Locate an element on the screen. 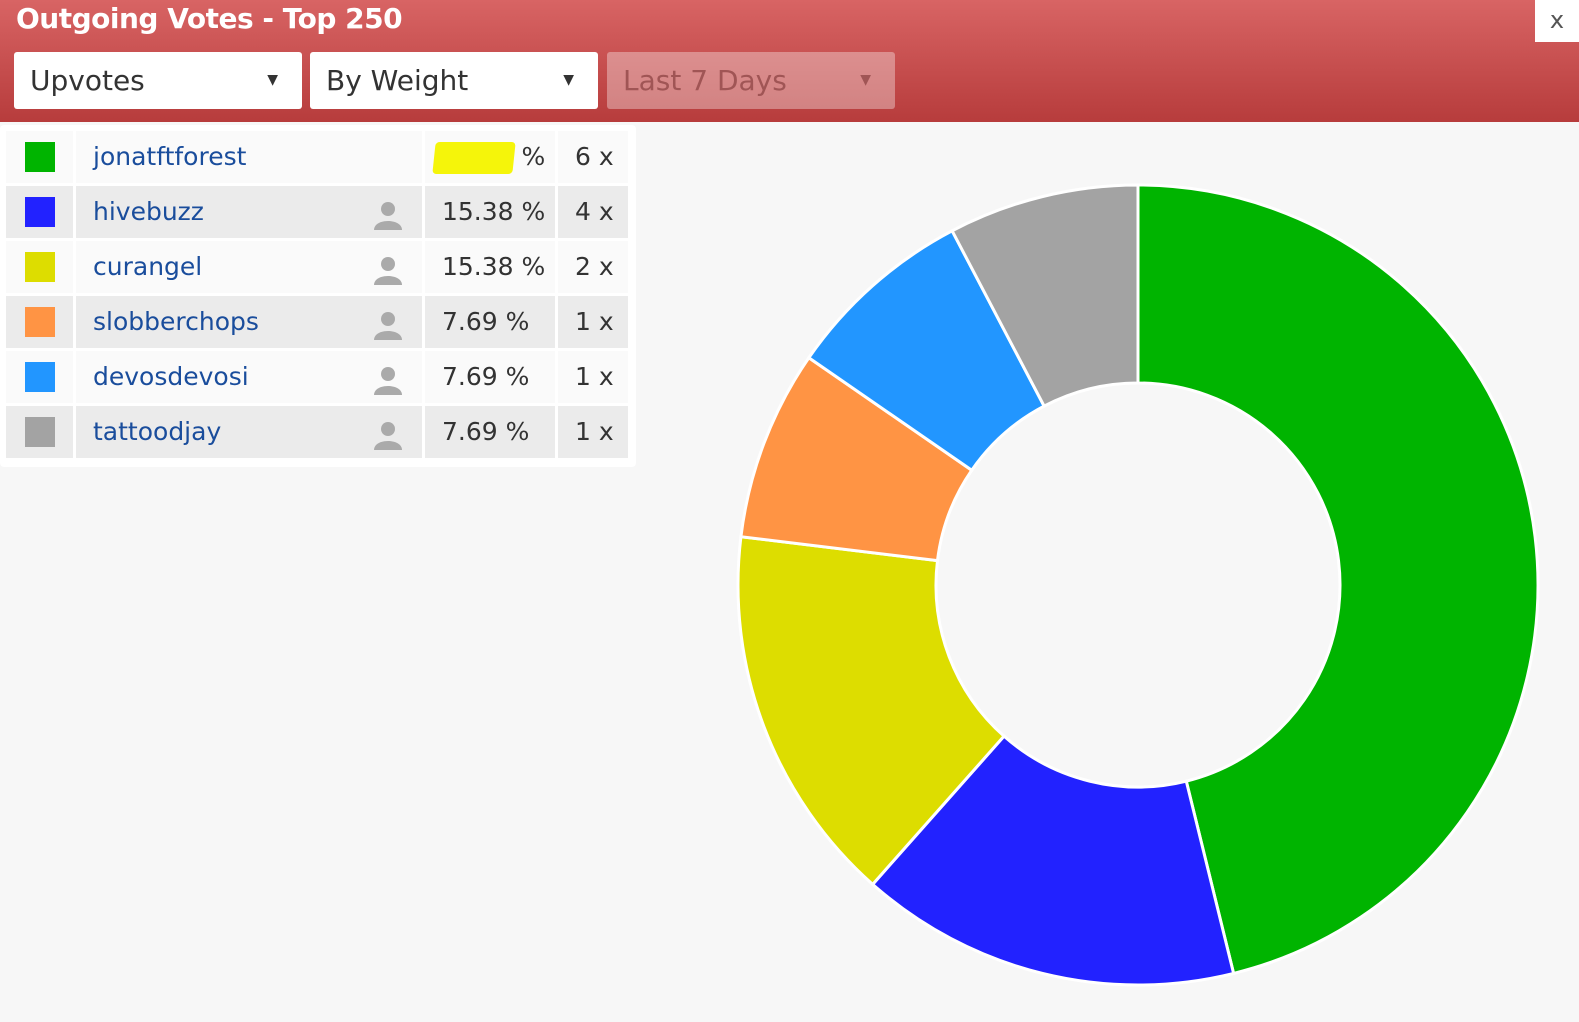  name: curangel is located at coordinates (148, 266).